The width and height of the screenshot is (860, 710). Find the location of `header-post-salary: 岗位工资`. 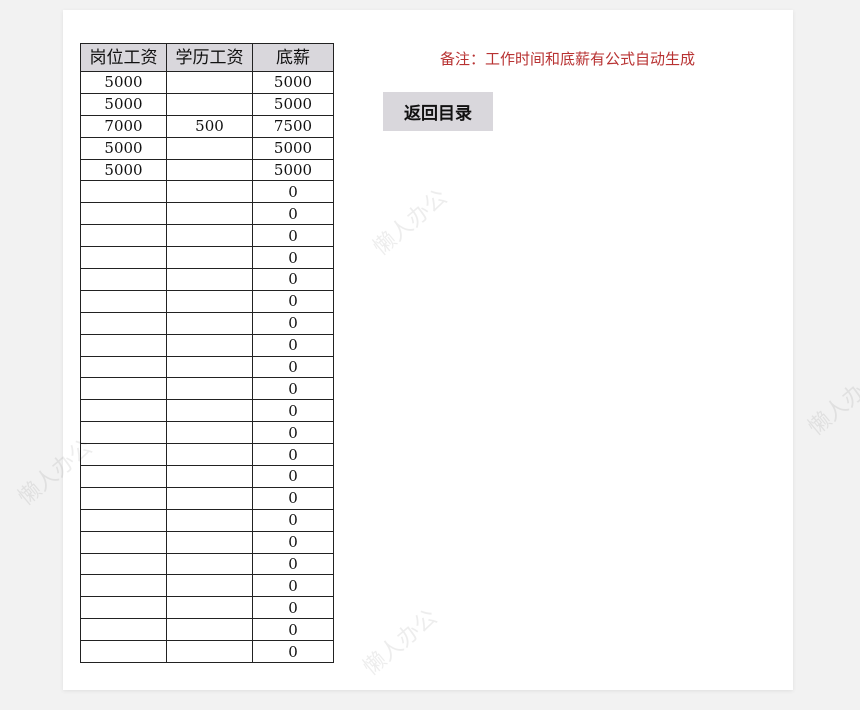

header-post-salary: 岗位工资 is located at coordinates (123, 57).